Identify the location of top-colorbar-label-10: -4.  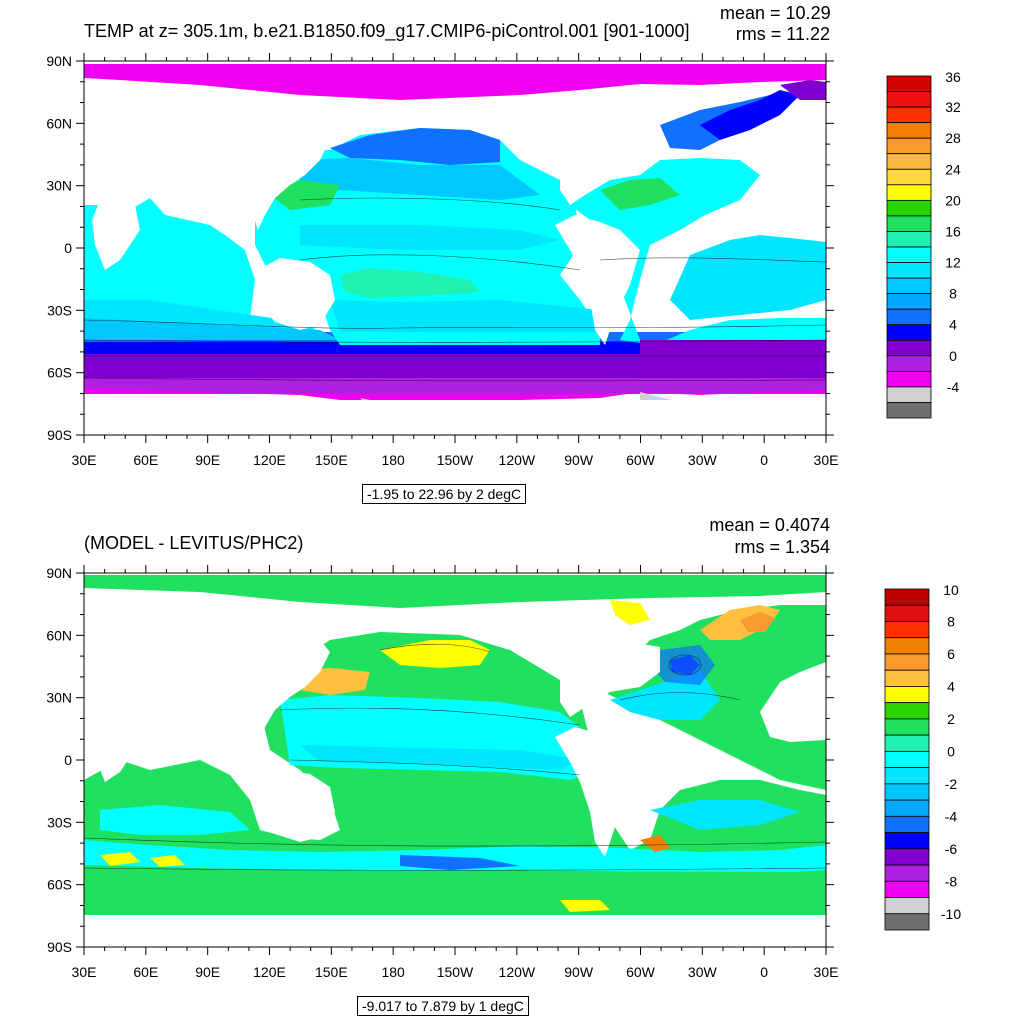
(953, 387).